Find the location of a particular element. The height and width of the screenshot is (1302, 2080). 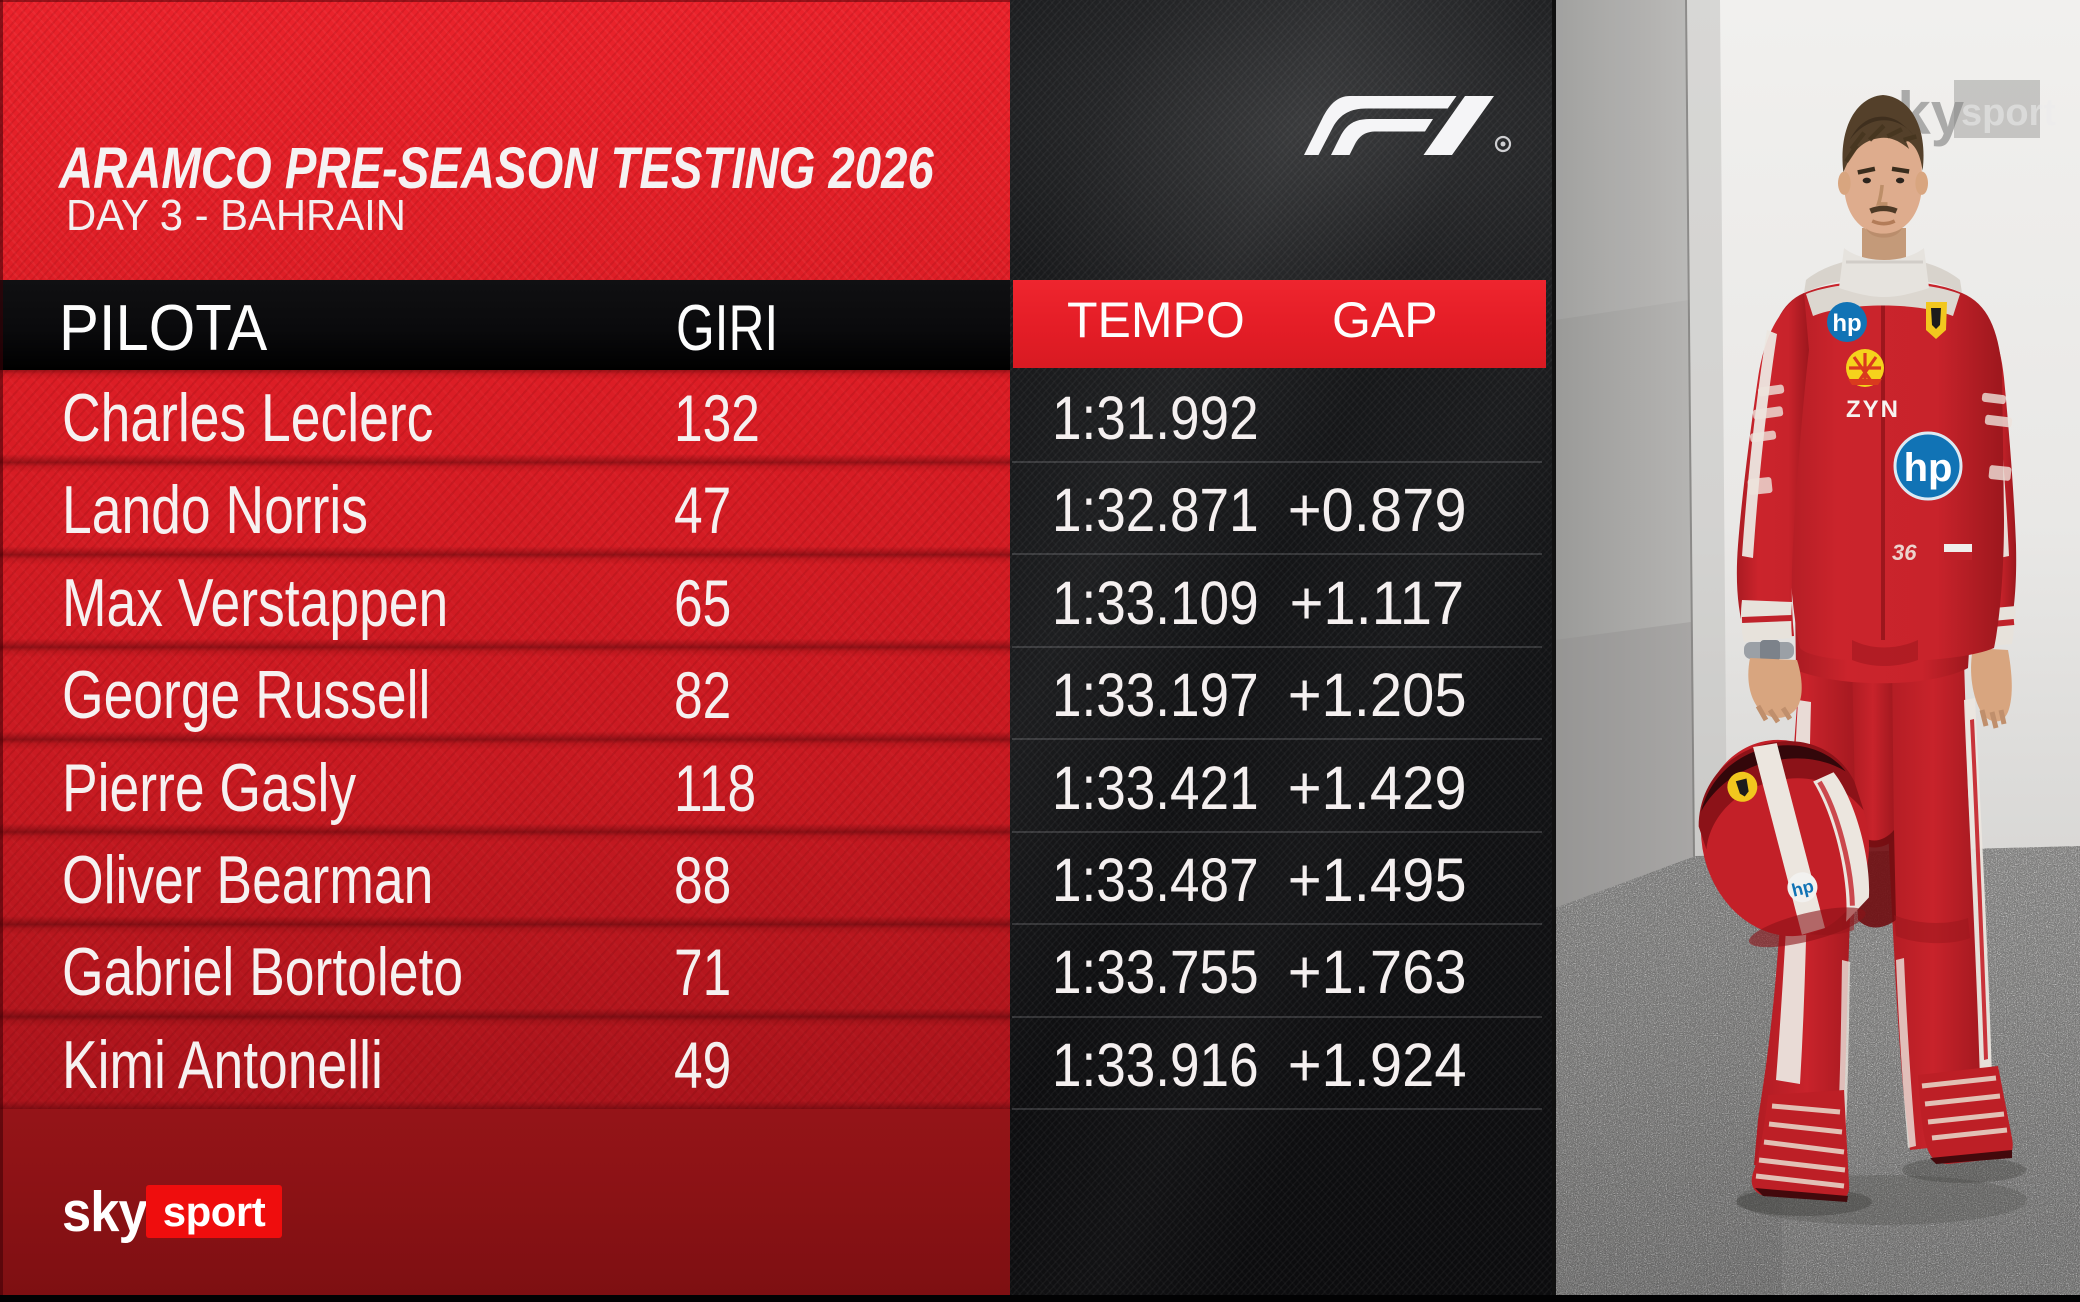

svg-text: ZYN is located at coordinates (1873, 409).